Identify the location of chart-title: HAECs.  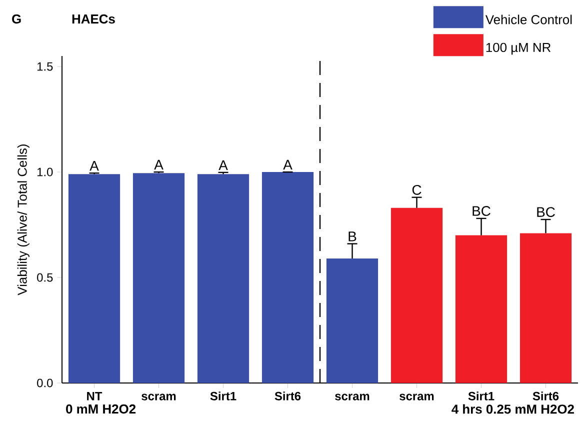
(93, 19).